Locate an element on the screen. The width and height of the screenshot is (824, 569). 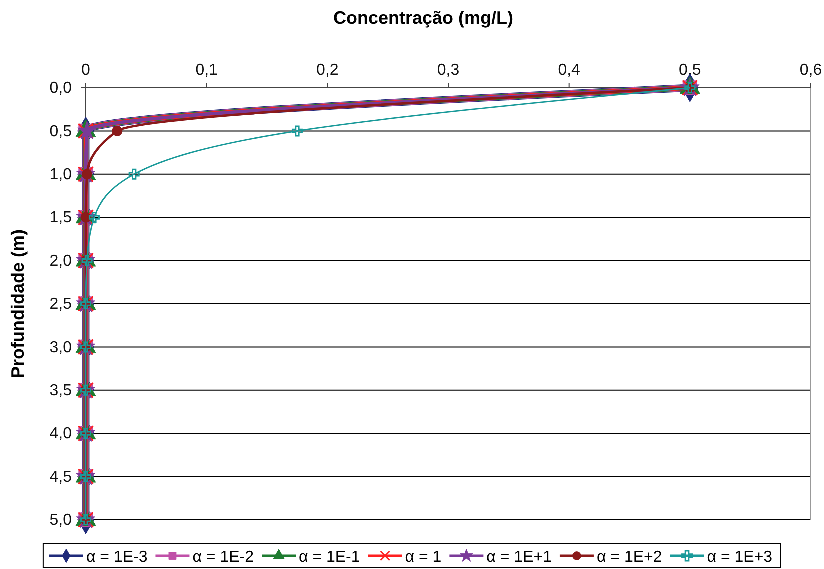
legend-label: α = 1E-3 is located at coordinates (117, 557).